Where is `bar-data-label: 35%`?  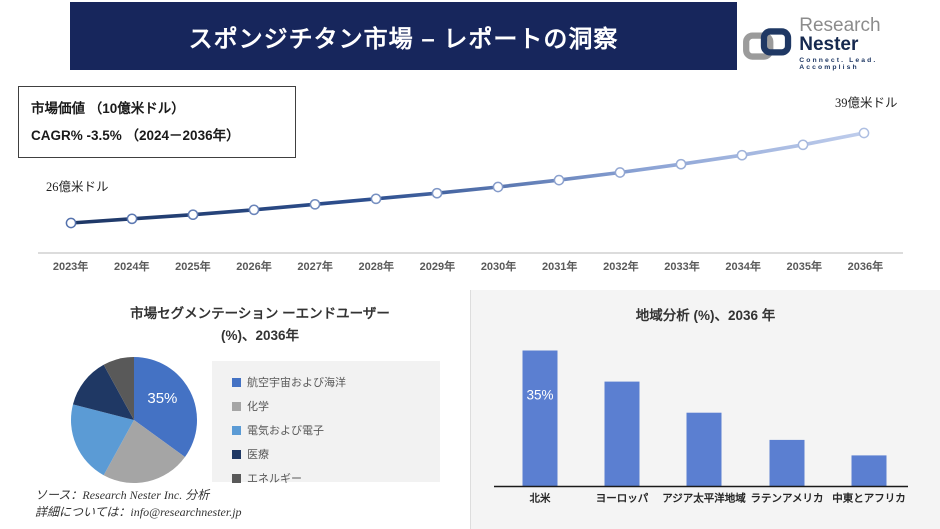 bar-data-label: 35% is located at coordinates (539, 395).